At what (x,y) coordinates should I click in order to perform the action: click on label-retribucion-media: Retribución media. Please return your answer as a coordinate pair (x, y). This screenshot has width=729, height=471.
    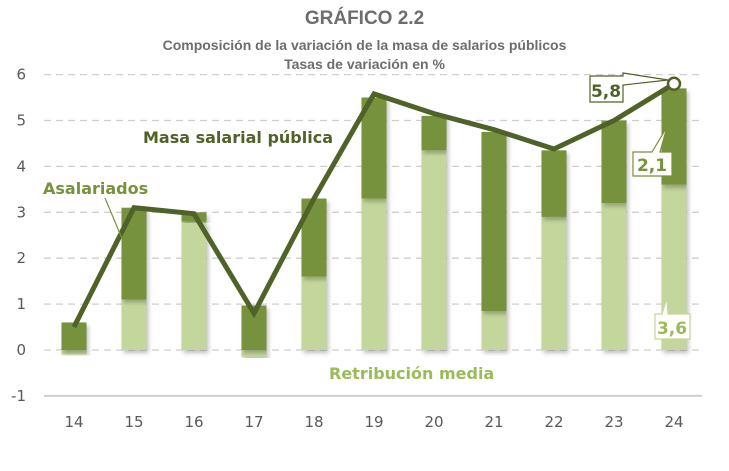
    Looking at the image, I should click on (411, 373).